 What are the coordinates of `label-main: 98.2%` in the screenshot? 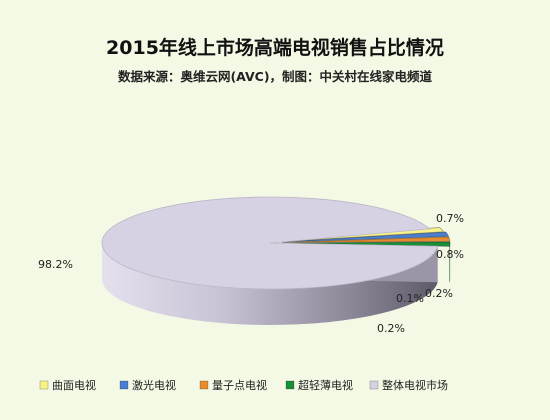 It's located at (55, 264).